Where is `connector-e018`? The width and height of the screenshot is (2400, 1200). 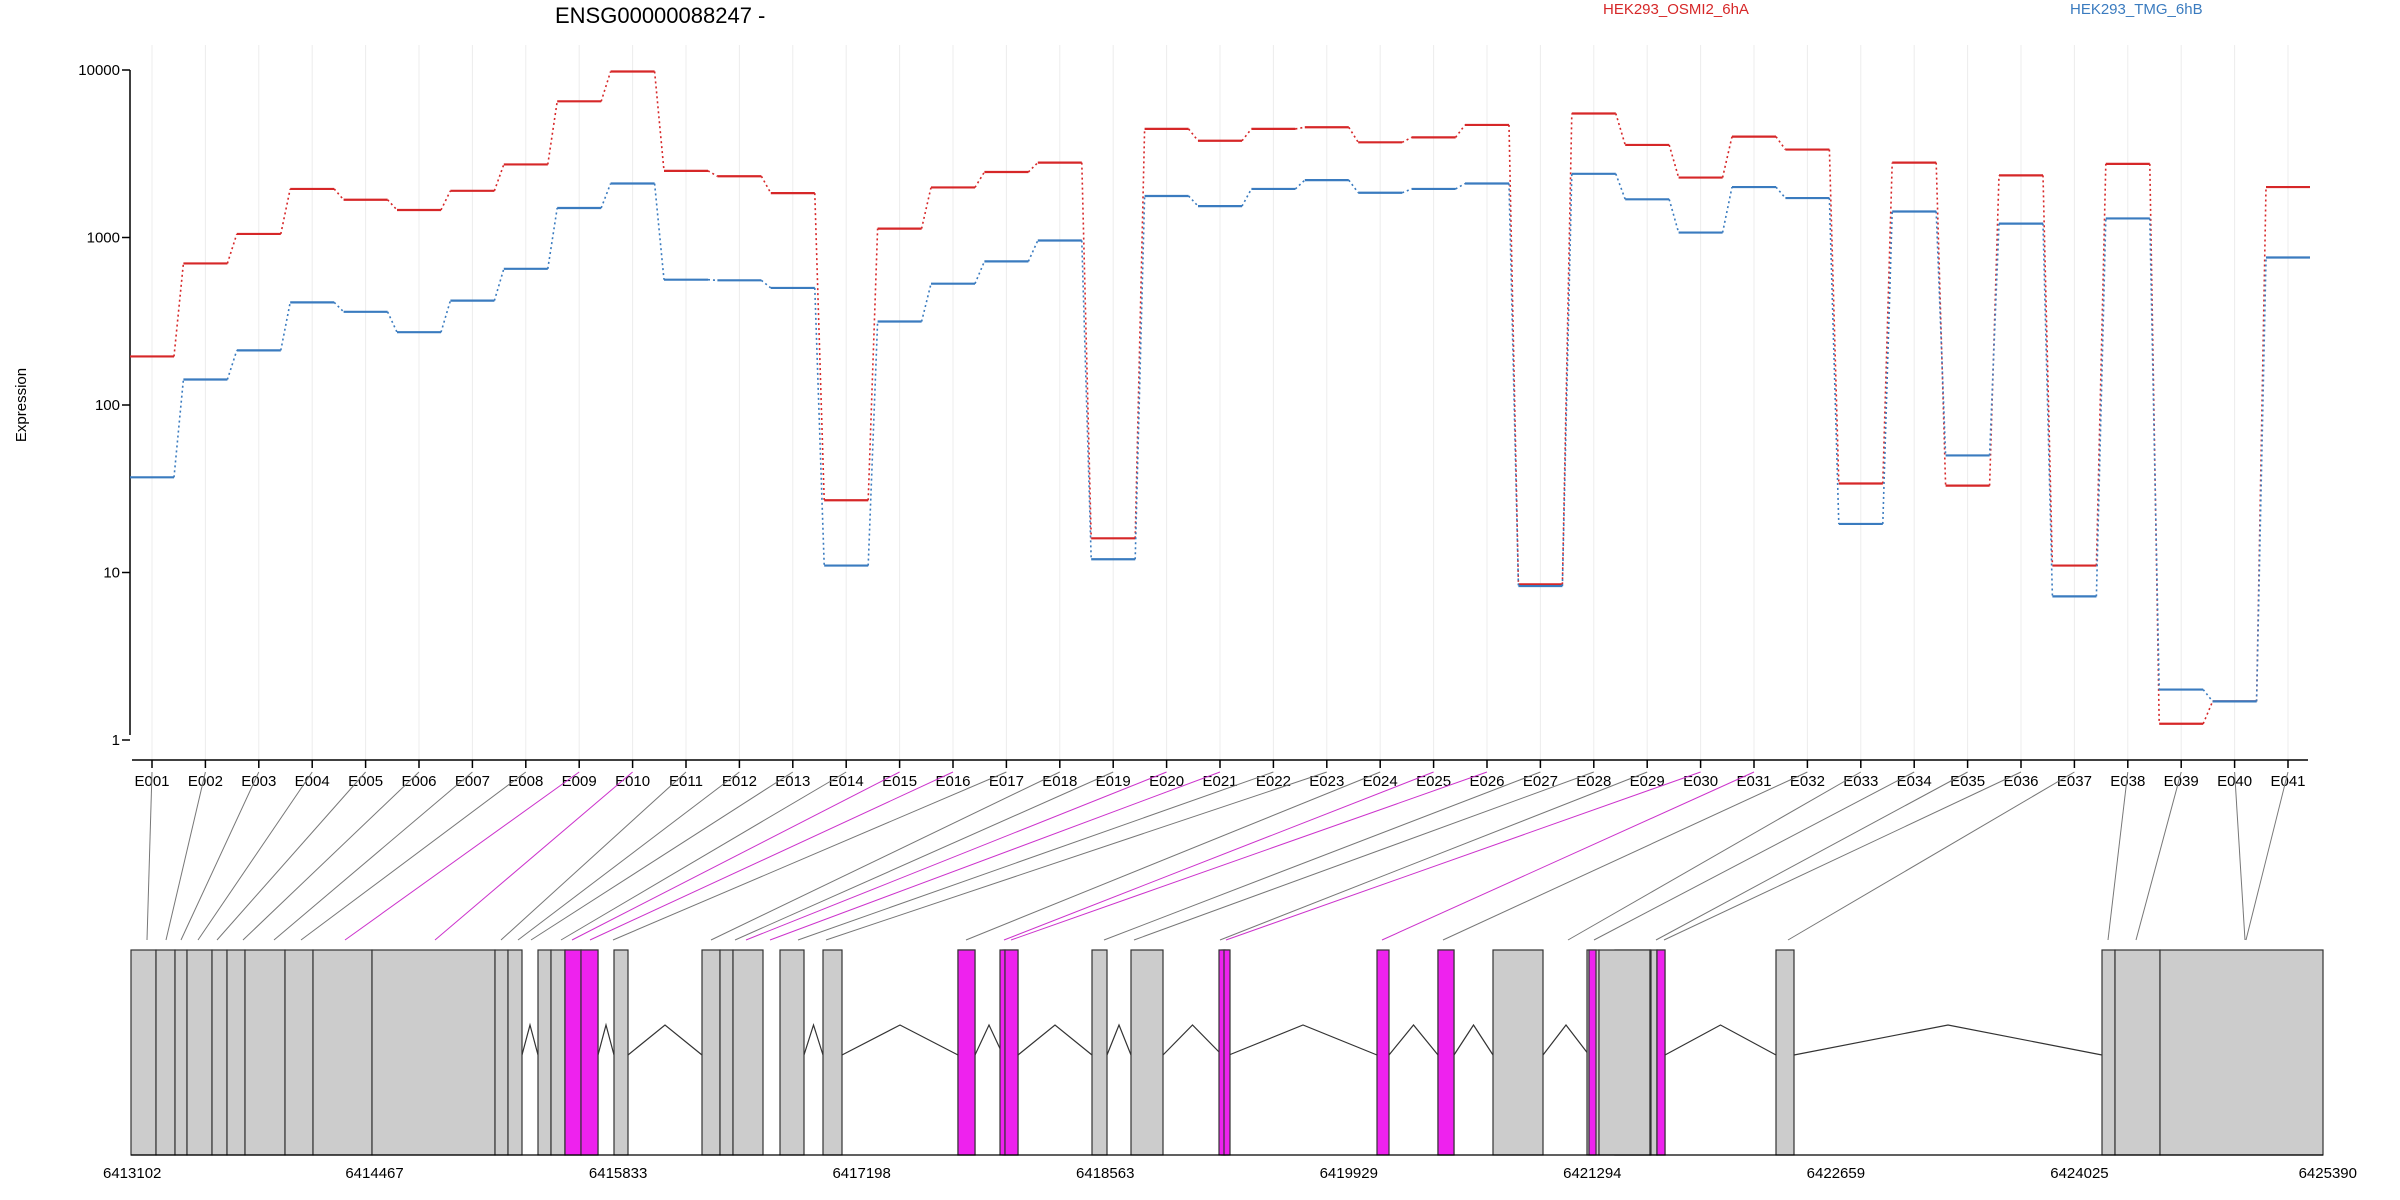 connector-e018 is located at coordinates (885, 856).